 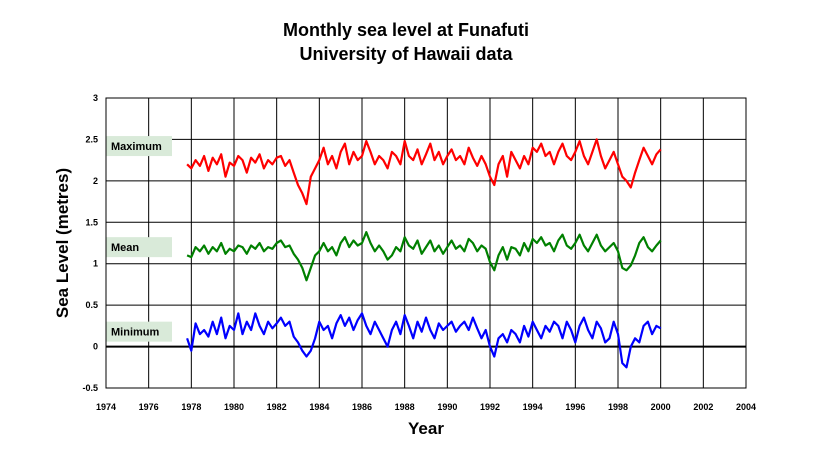 I want to click on x-tick-label: 1998, so click(x=618, y=407).